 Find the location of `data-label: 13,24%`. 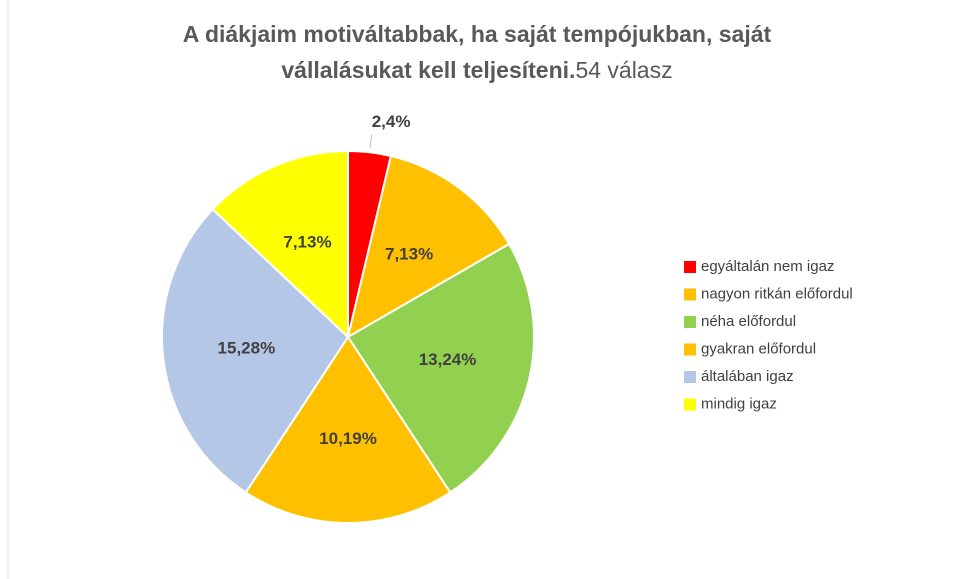

data-label: 13,24% is located at coordinates (448, 359).